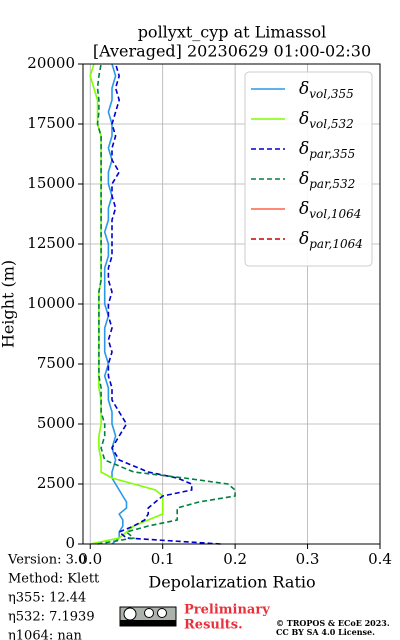 This screenshot has width=400, height=640. What do you see at coordinates (331, 240) in the screenshot?
I see `legend-label: δpar,1064` at bounding box center [331, 240].